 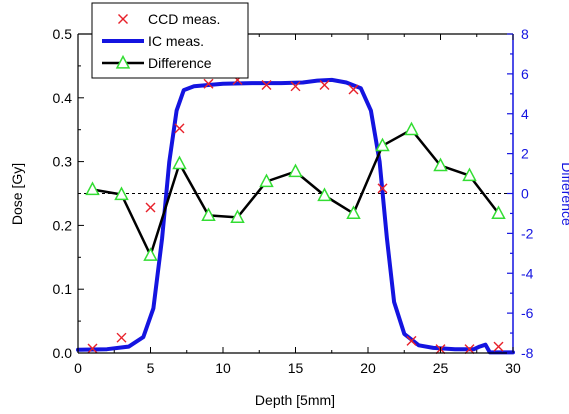 I want to click on y-right-tick-label: -6, so click(x=527, y=313).